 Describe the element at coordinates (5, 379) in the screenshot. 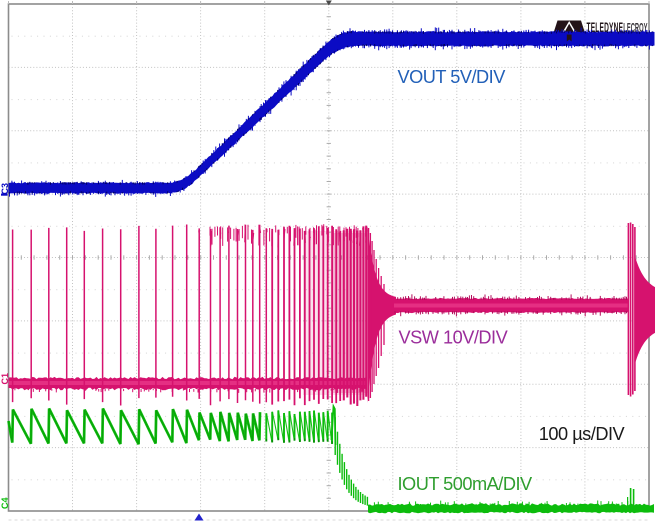

I see `svg-text: C1` at that location.